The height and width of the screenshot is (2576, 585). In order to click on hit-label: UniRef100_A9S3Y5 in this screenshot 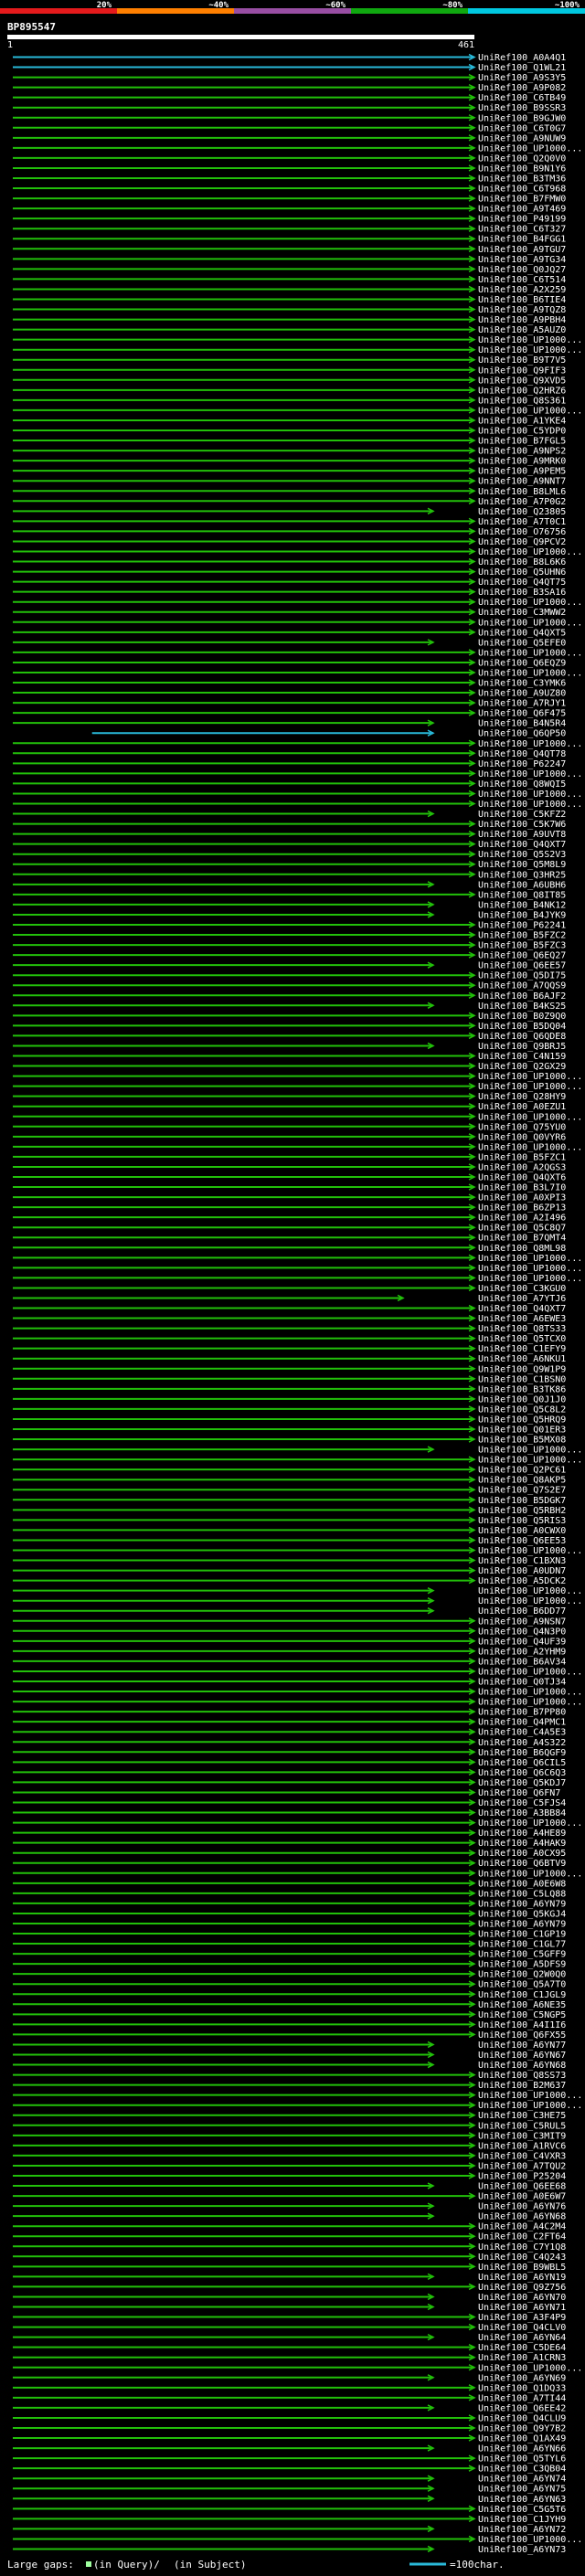, I will do `click(522, 78)`.